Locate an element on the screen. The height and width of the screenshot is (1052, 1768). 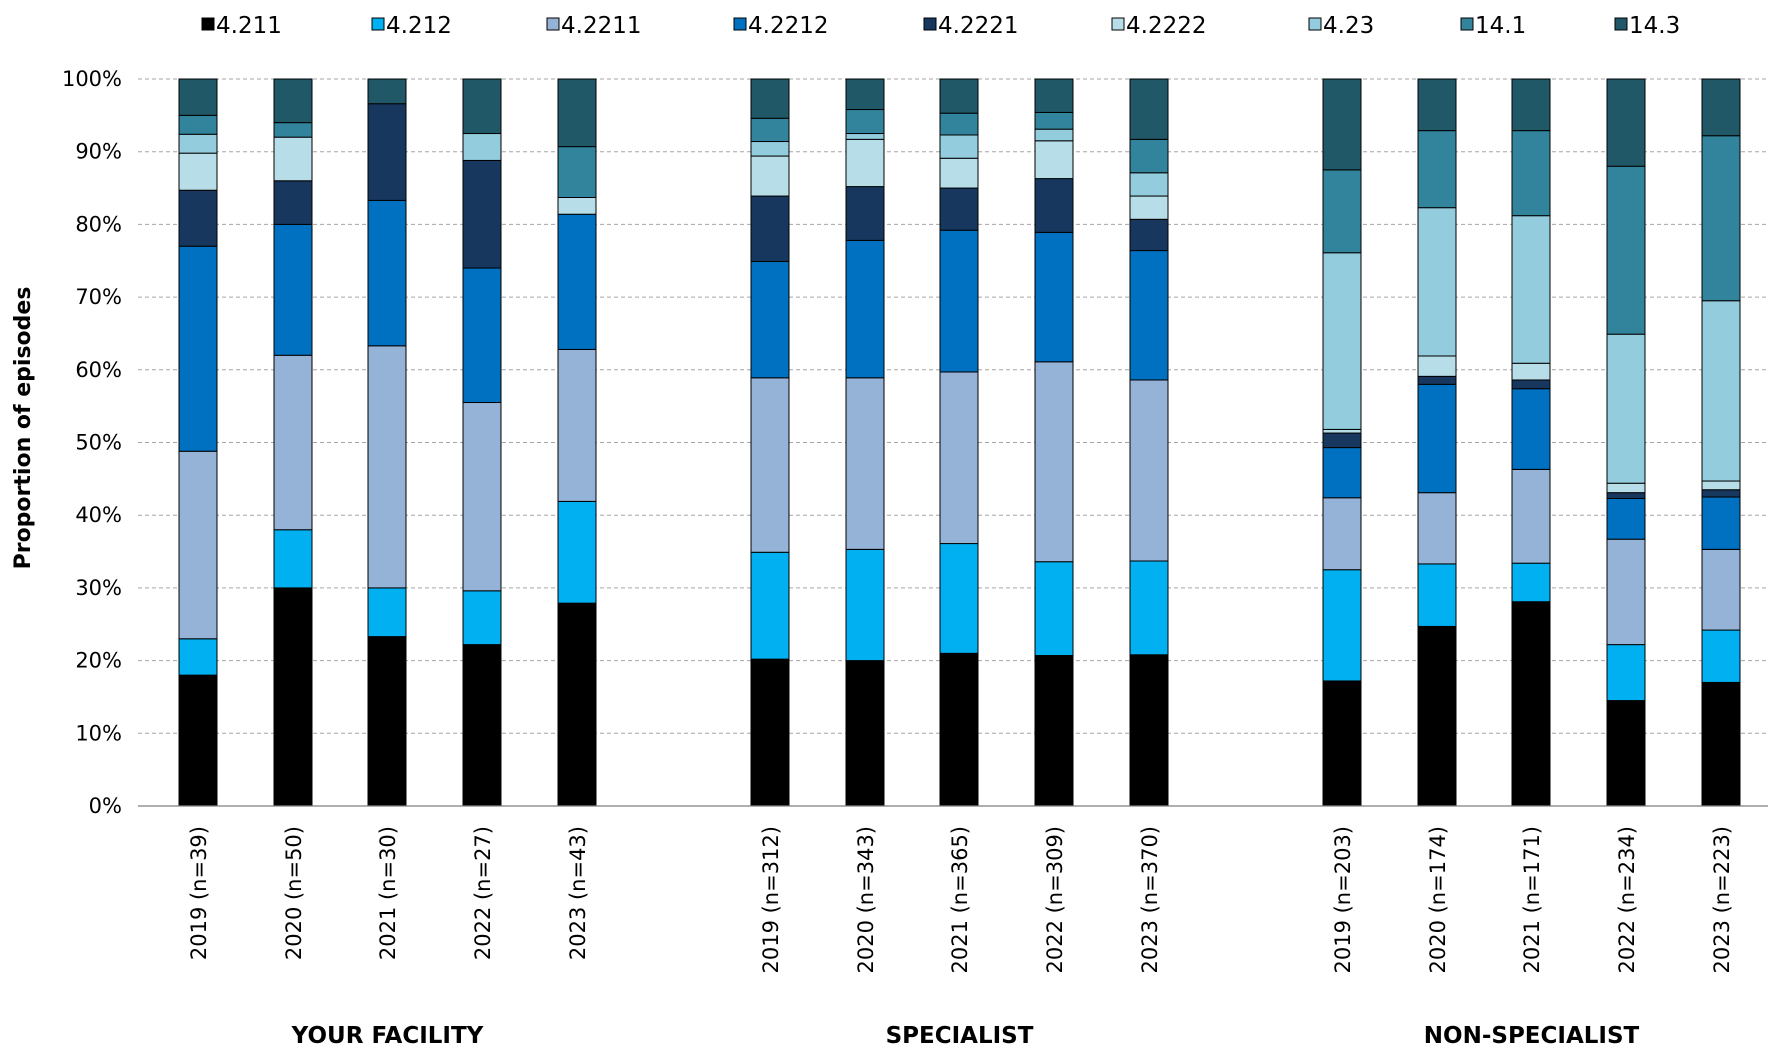
legend-label-4.212: 4.212 is located at coordinates (419, 26).